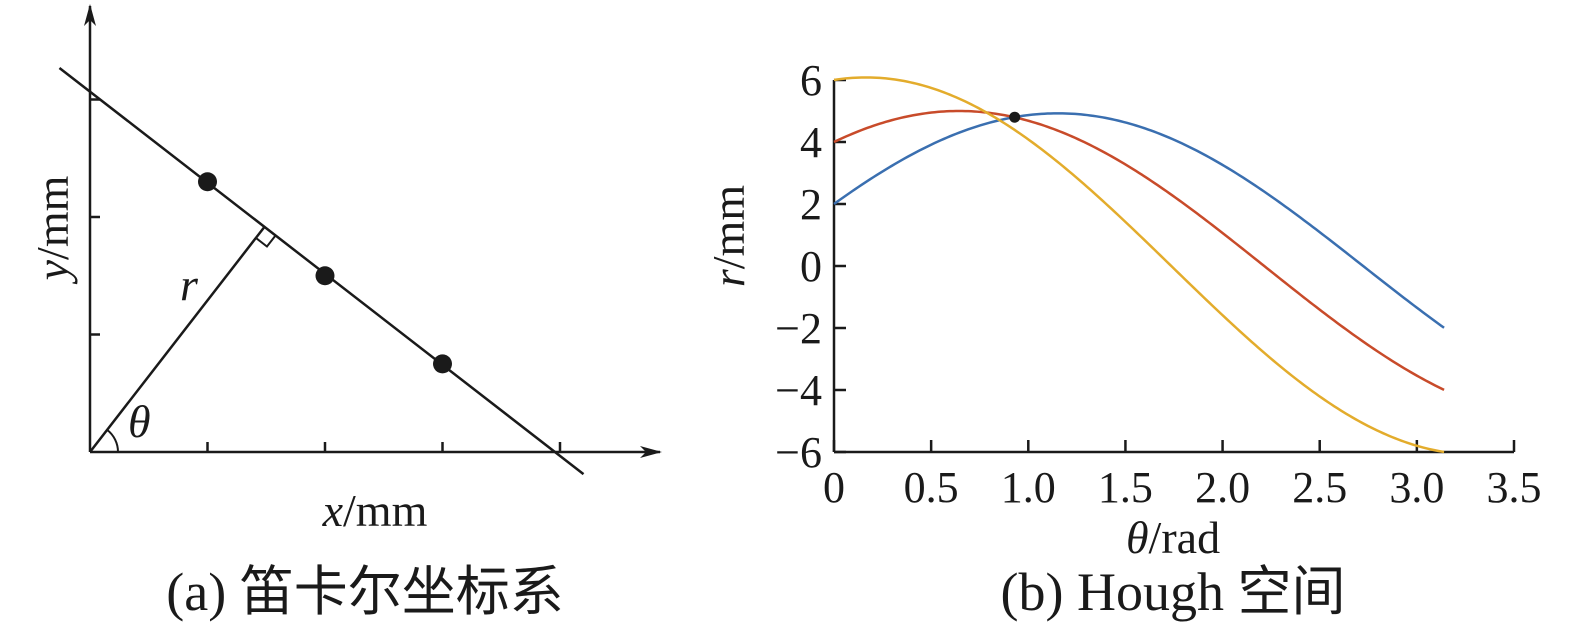  What do you see at coordinates (811, 204) in the screenshot?
I see `b-y-tick-label-4: 2` at bounding box center [811, 204].